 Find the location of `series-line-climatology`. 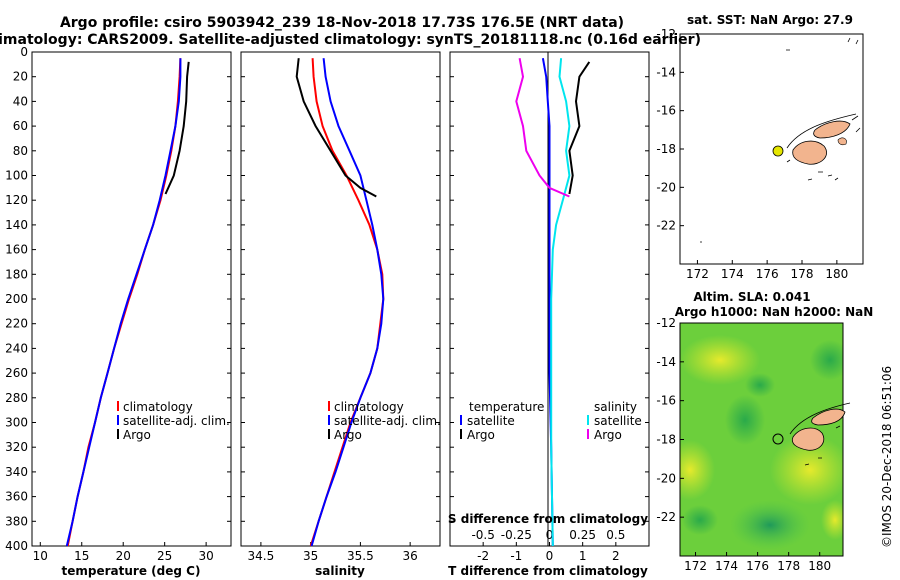

series-line-climatology is located at coordinates (347, 302).